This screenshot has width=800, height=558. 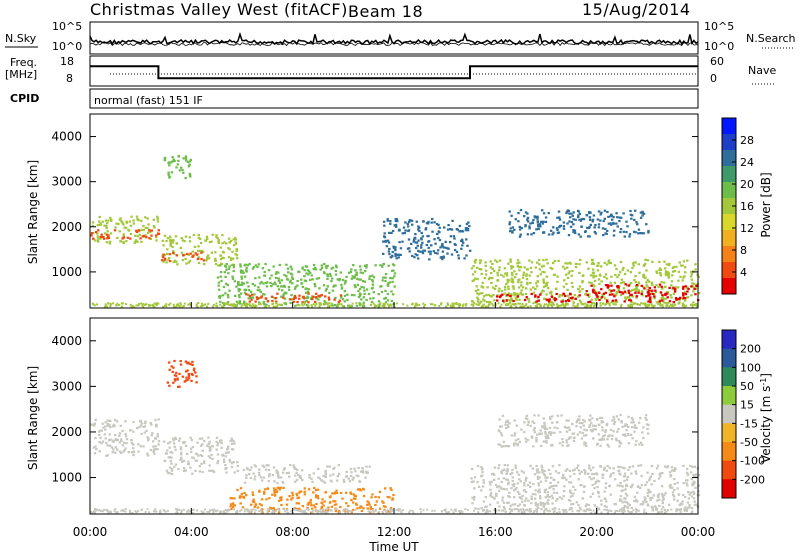 What do you see at coordinates (729, 340) in the screenshot?
I see `colorbar-swatch` at bounding box center [729, 340].